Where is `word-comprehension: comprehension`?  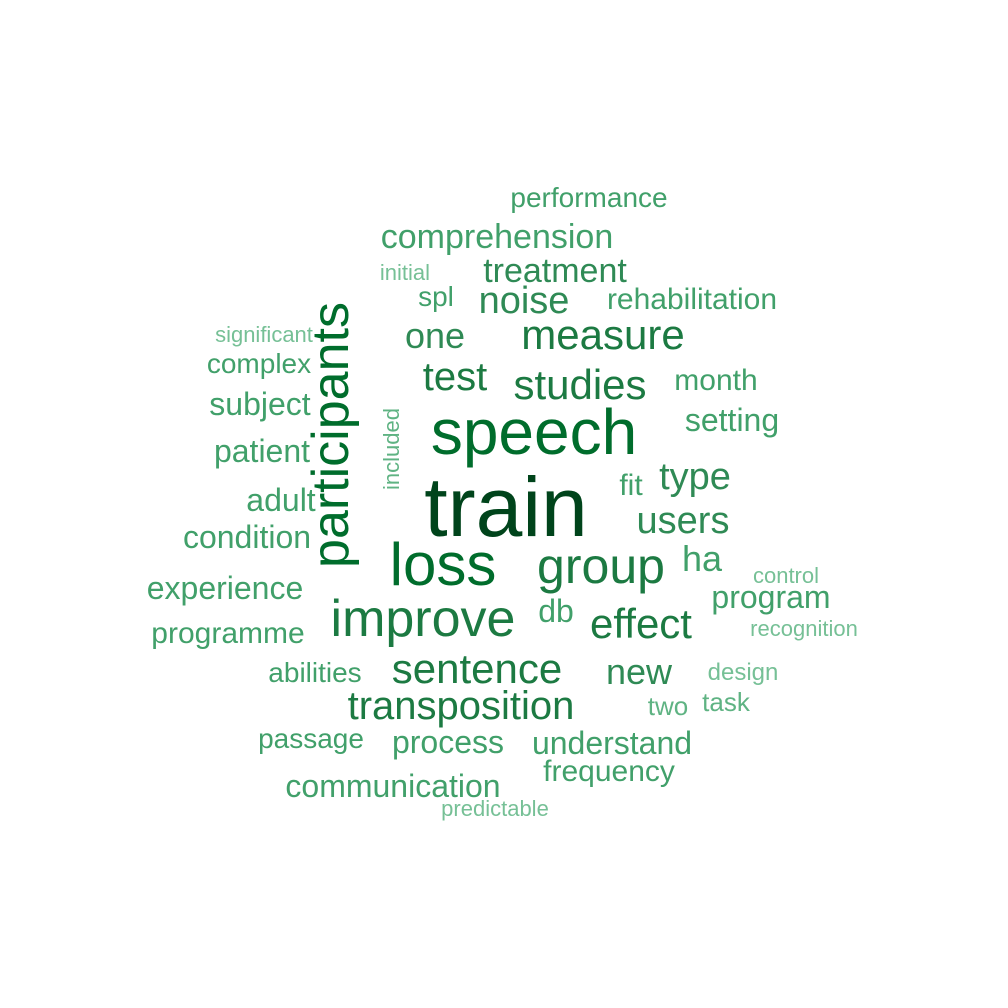
word-comprehension: comprehension is located at coordinates (497, 237).